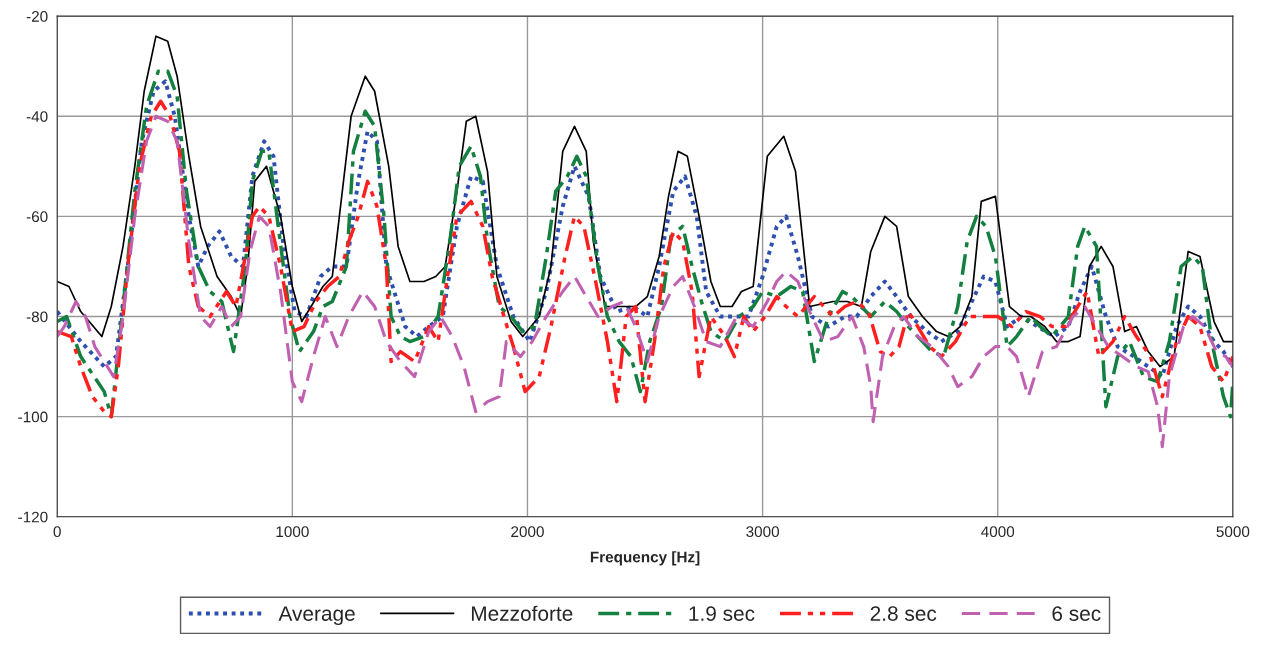 This screenshot has height=646, width=1271. I want to click on x-tick-label: 4000, so click(998, 532).